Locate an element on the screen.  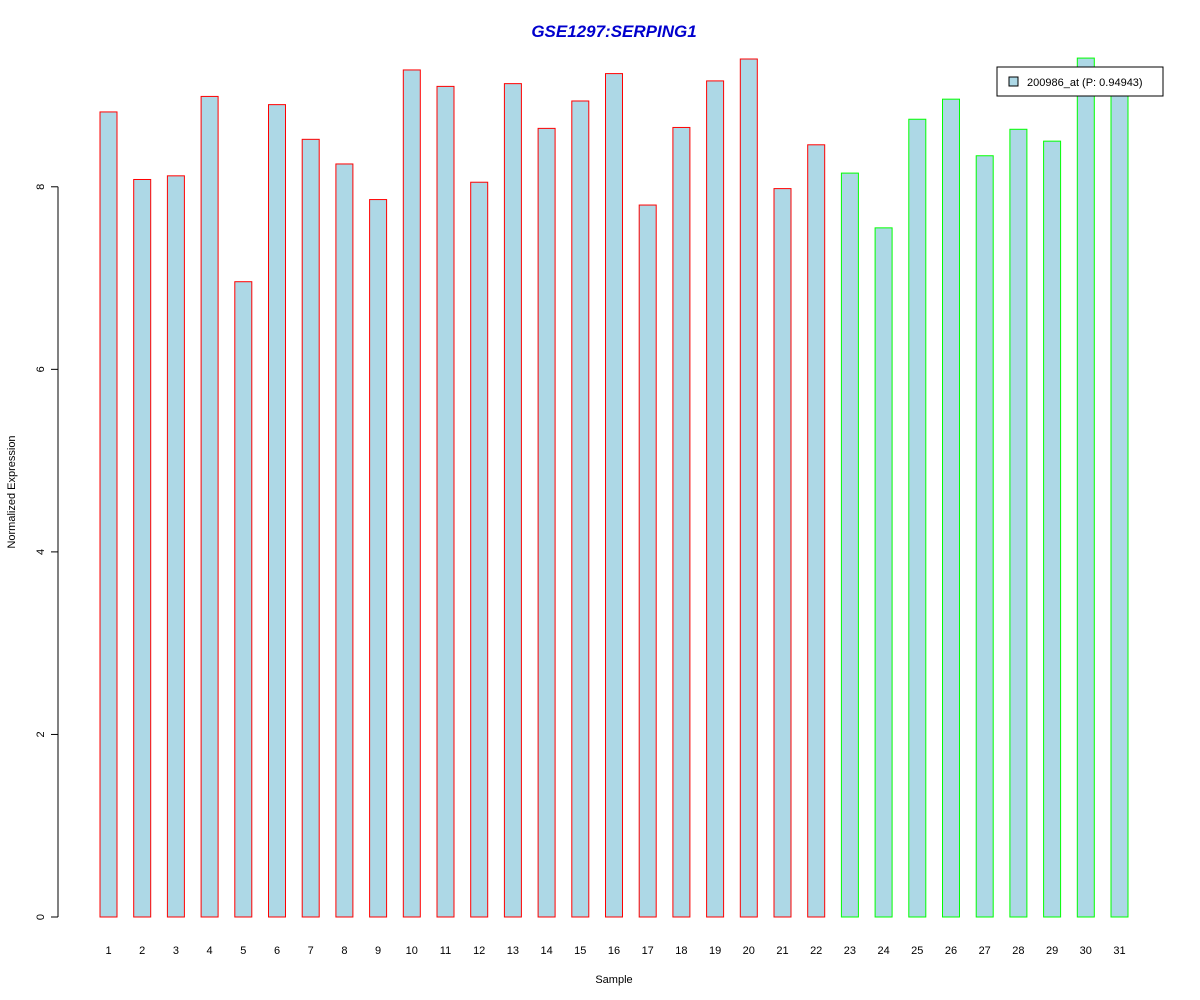
y-tick-label: 2 is located at coordinates (41, 734).